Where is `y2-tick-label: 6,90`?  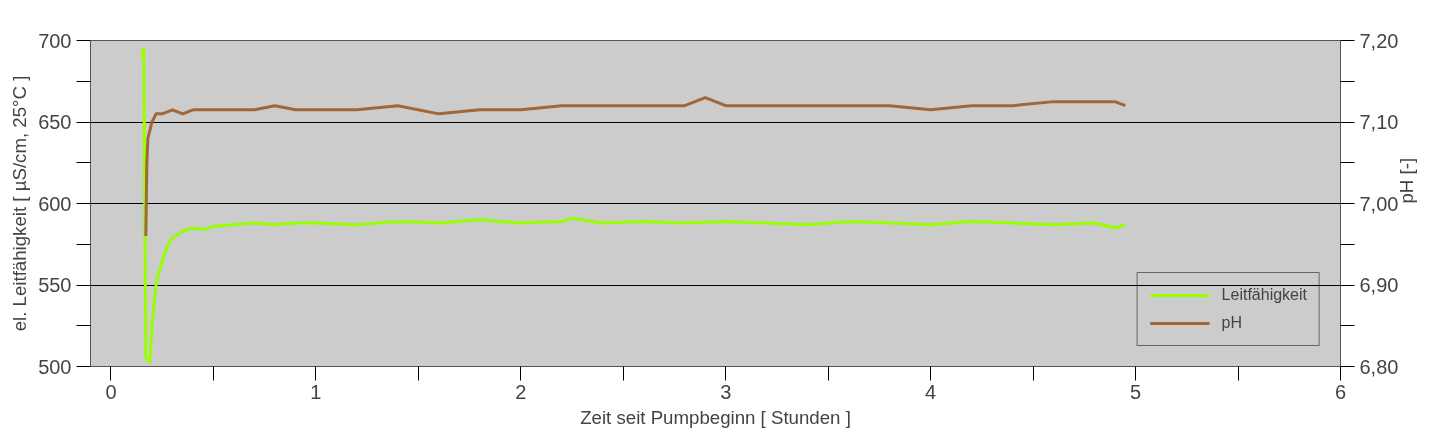
y2-tick-label: 6,90 is located at coordinates (1379, 285).